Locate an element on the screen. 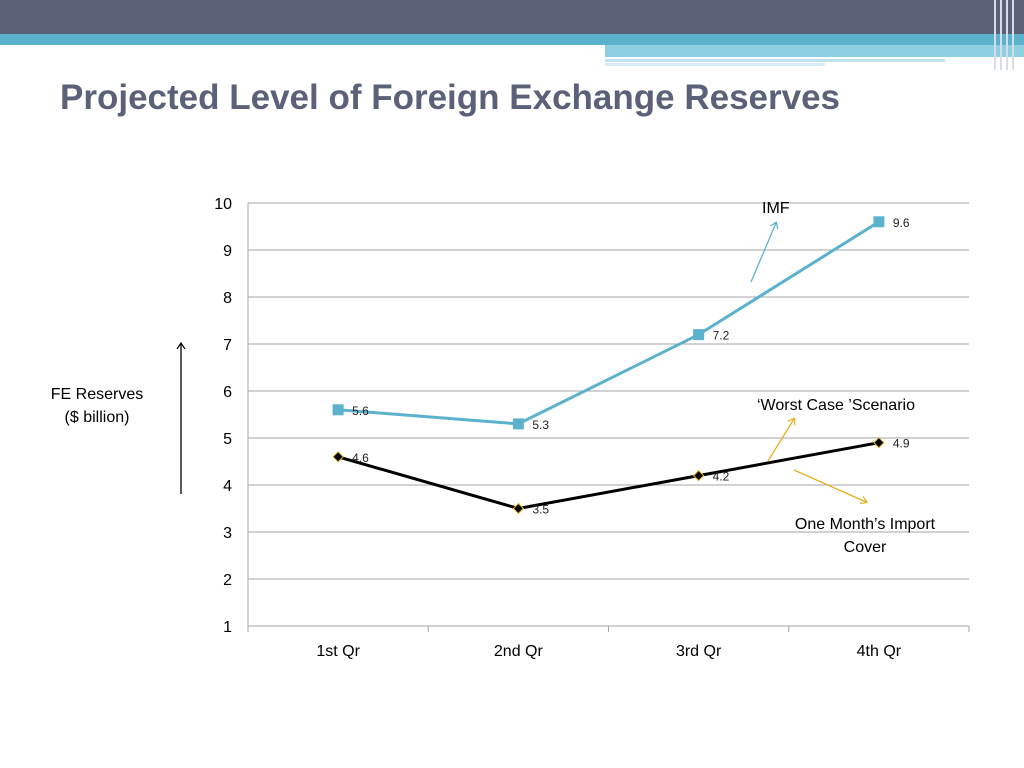 The image size is (1024, 768). header-bar is located at coordinates (512, 17).